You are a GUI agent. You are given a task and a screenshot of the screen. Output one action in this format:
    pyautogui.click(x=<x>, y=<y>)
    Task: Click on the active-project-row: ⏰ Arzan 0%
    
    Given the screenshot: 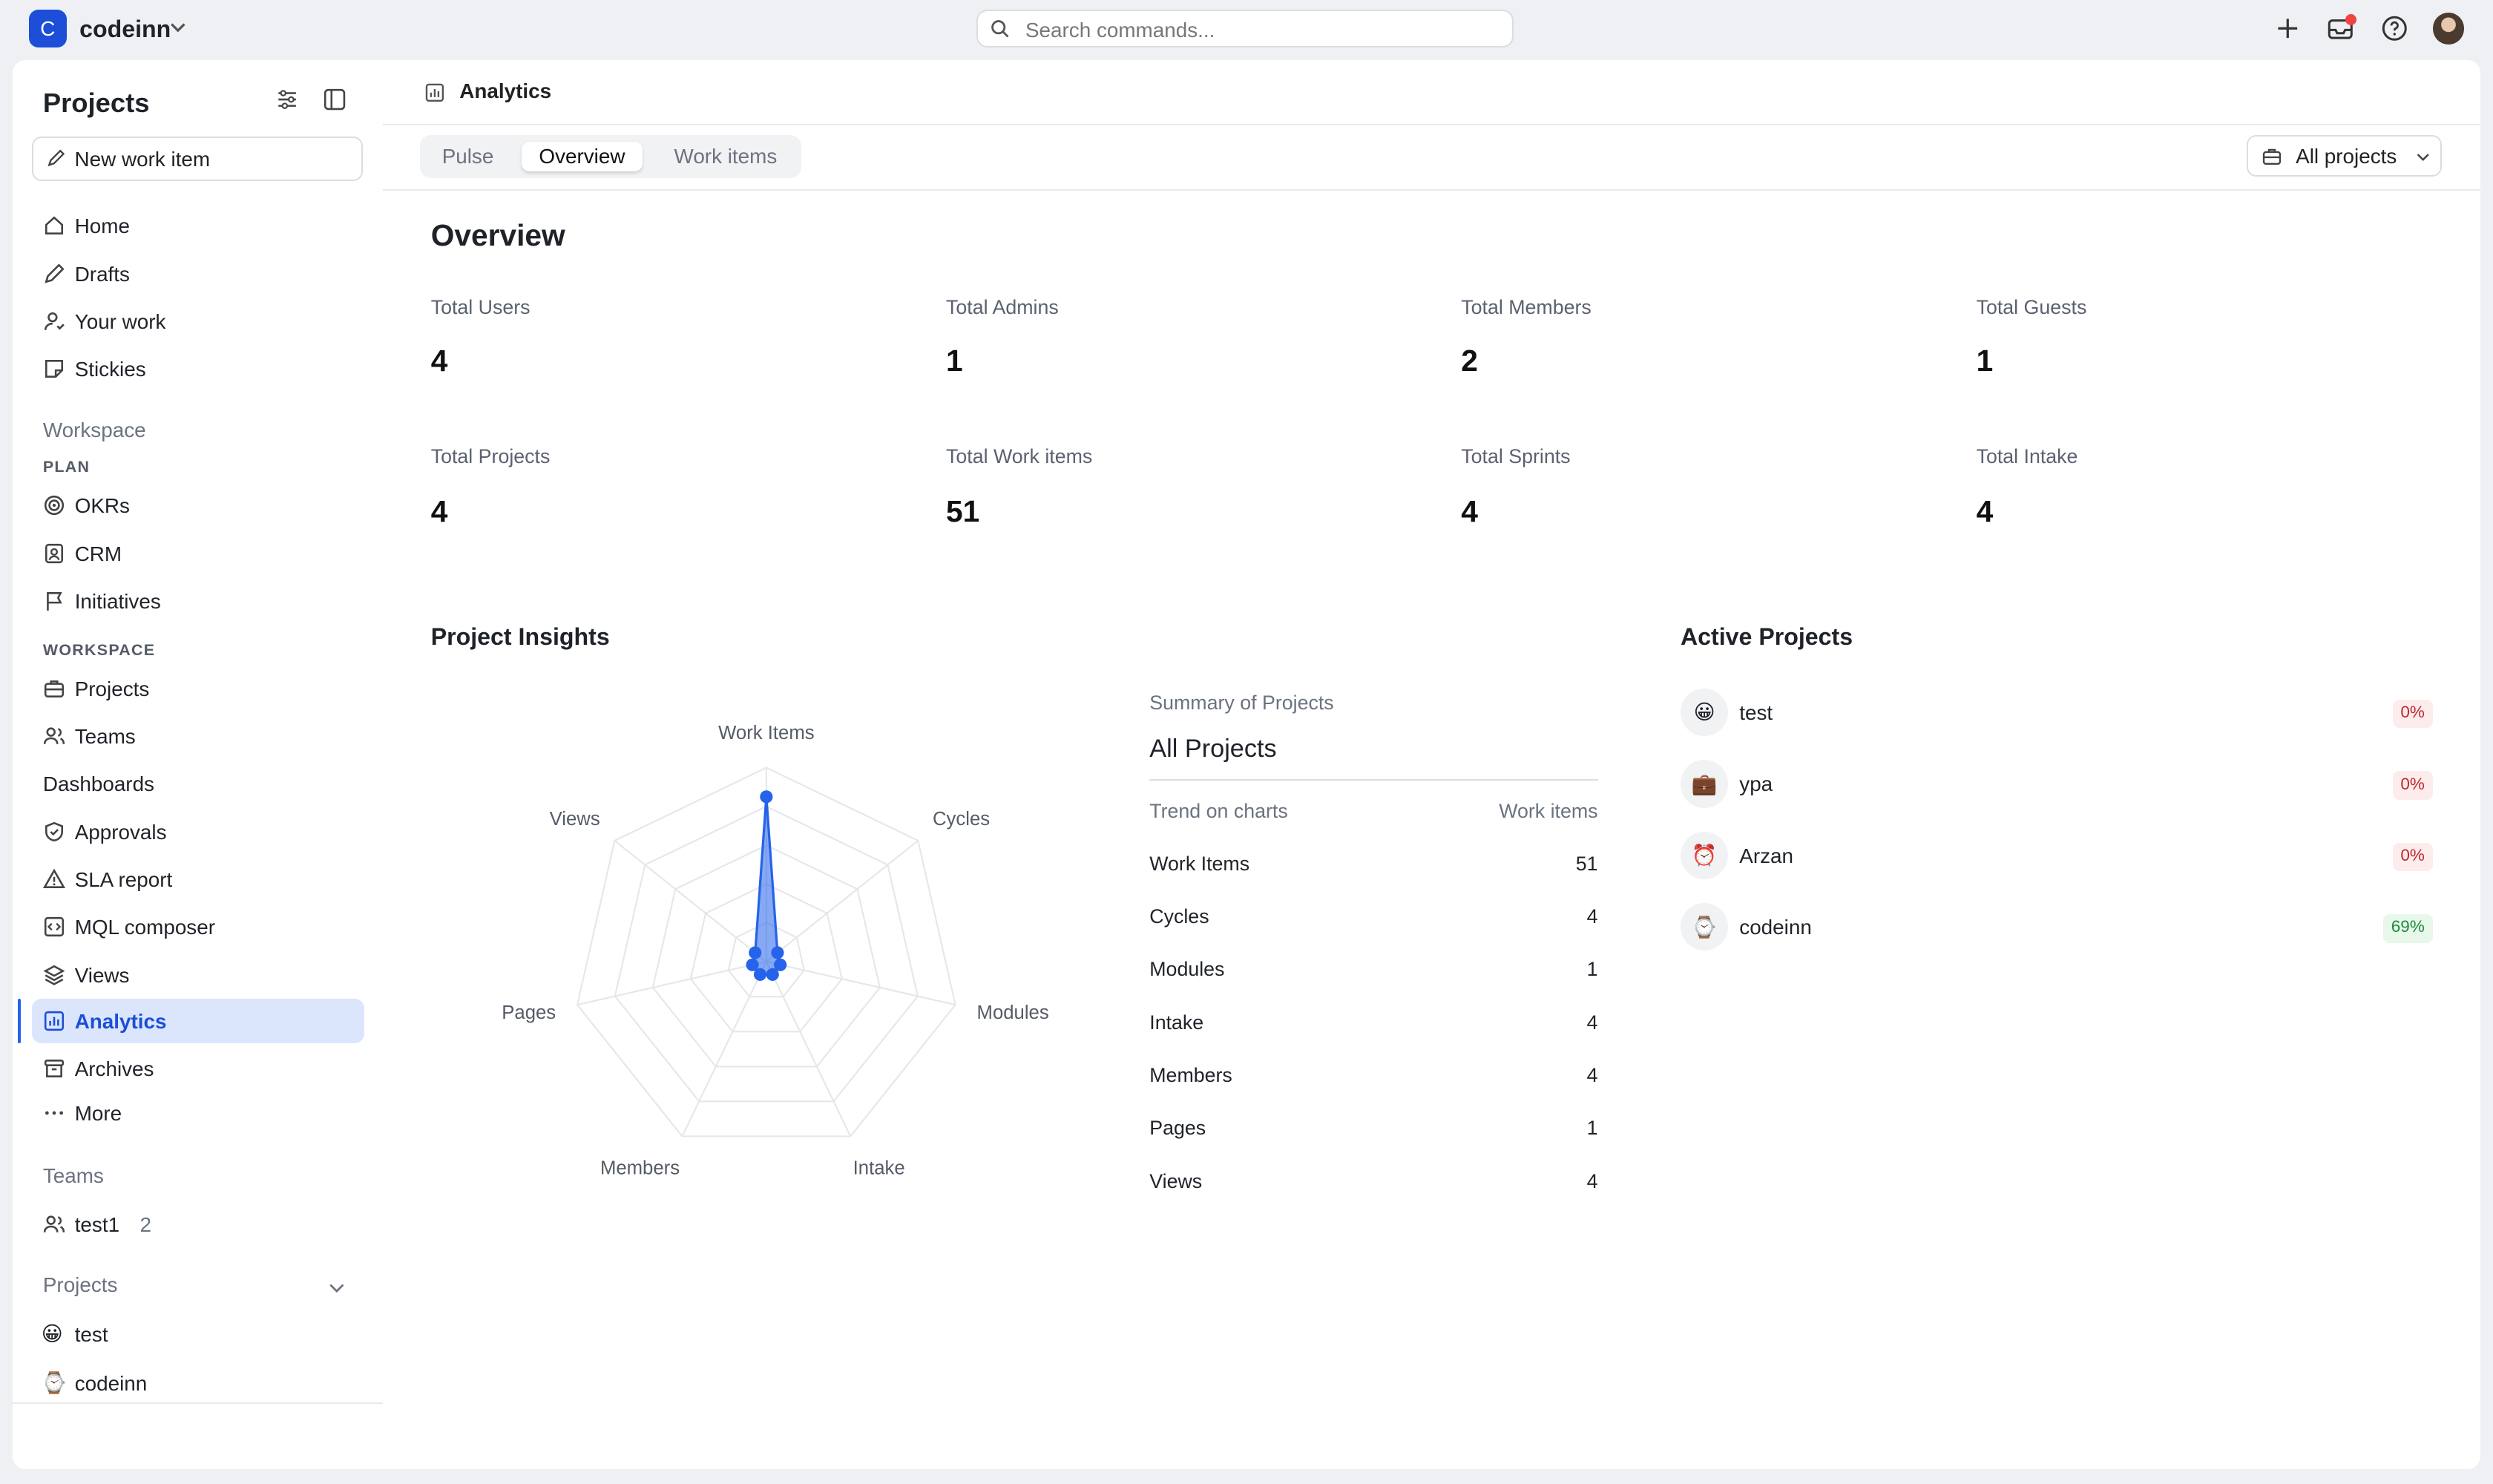 What is the action you would take?
    pyautogui.click(x=2056, y=857)
    